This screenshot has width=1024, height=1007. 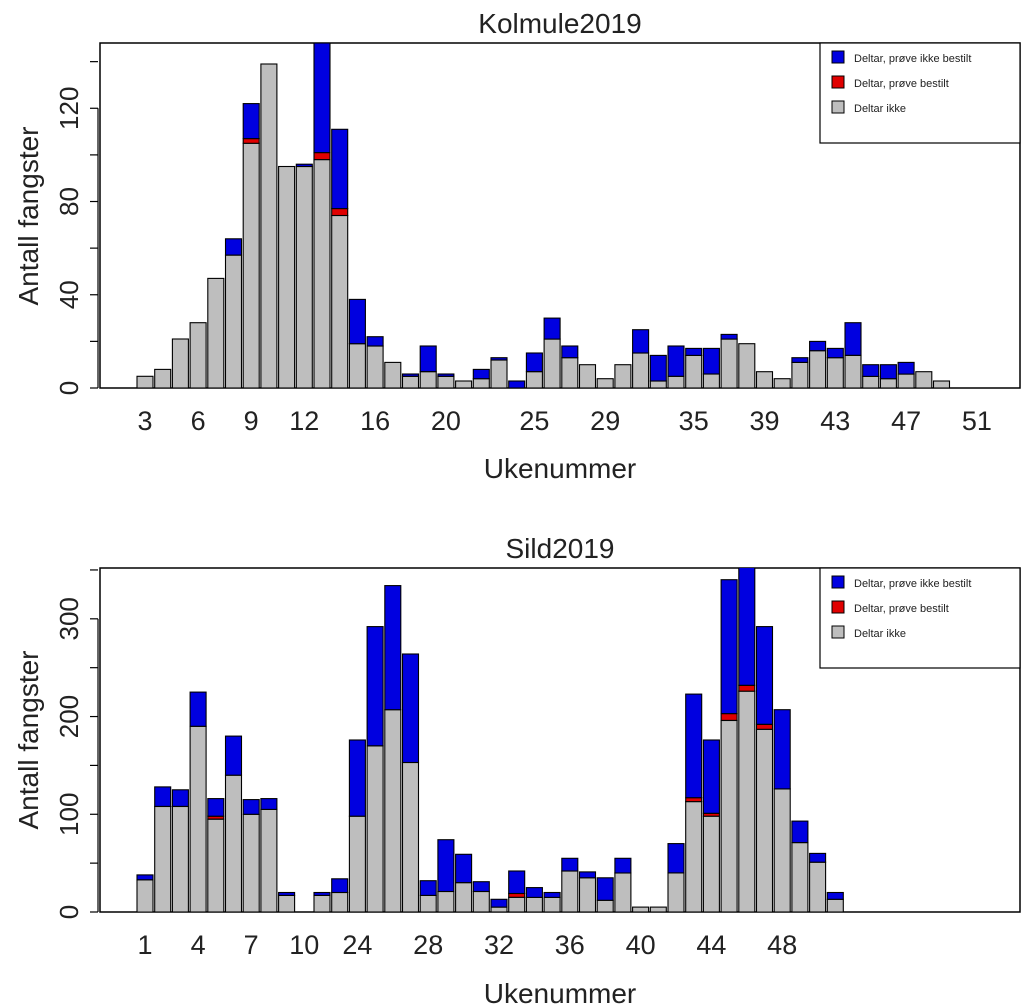 I want to click on bar-week-6-deltar-prøve-ikke-bestilt, so click(x=233, y=755).